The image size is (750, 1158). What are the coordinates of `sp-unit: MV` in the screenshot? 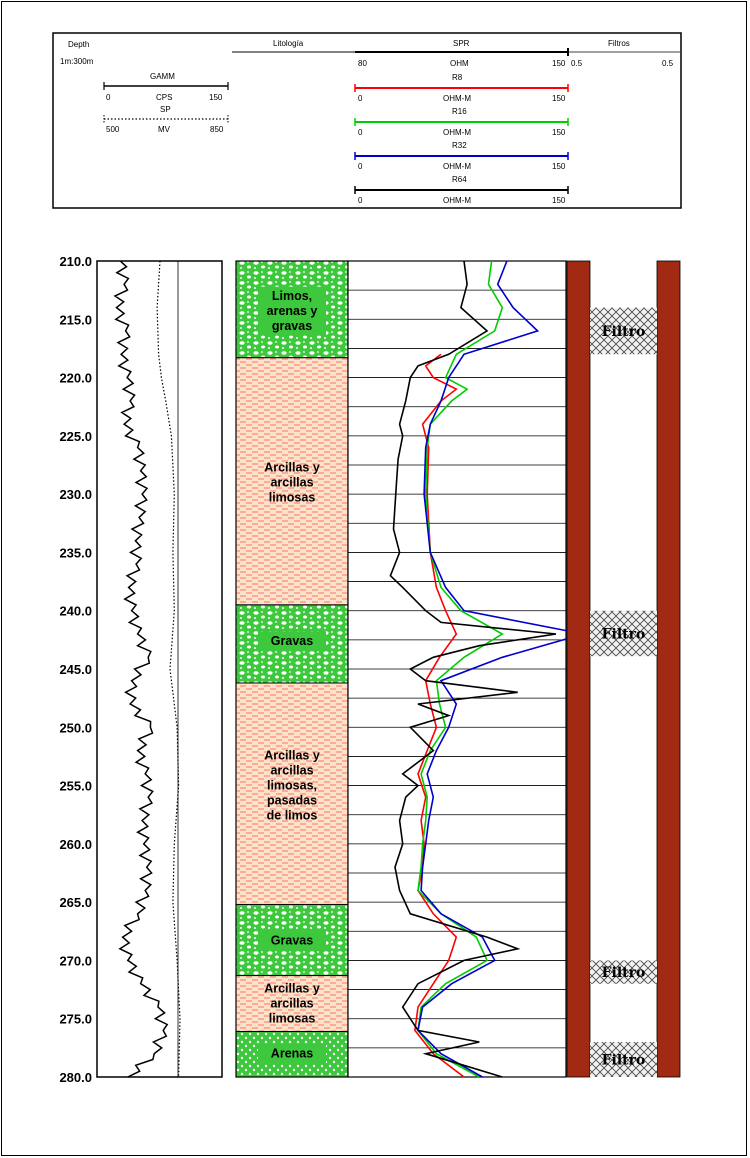 It's located at (164, 129).